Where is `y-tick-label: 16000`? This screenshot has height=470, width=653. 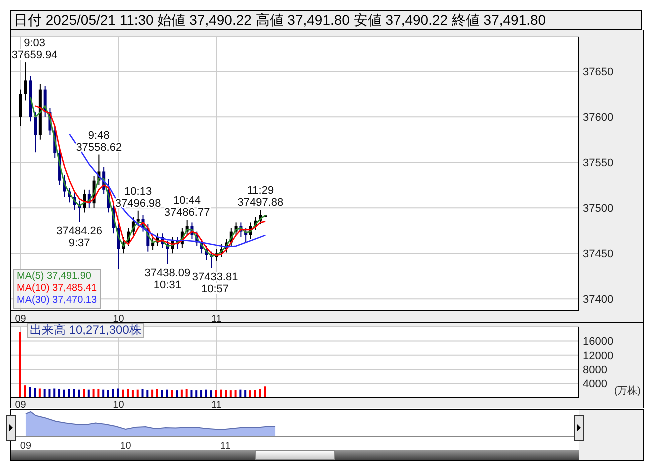
y-tick-label: 16000 is located at coordinates (598, 342).